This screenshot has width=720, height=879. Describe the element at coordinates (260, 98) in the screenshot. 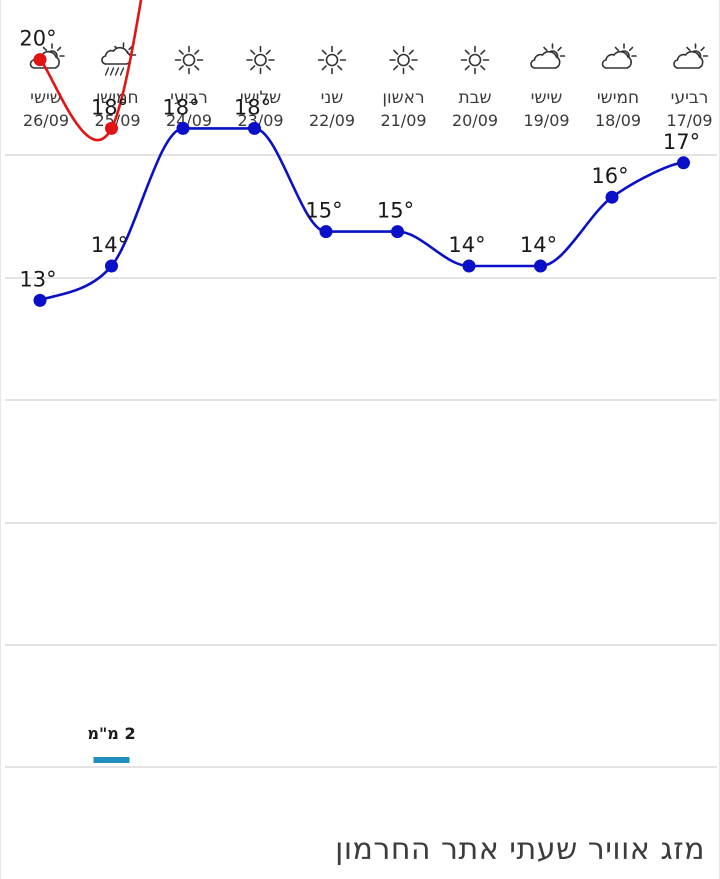

I see `day-name-3: שלישי` at that location.